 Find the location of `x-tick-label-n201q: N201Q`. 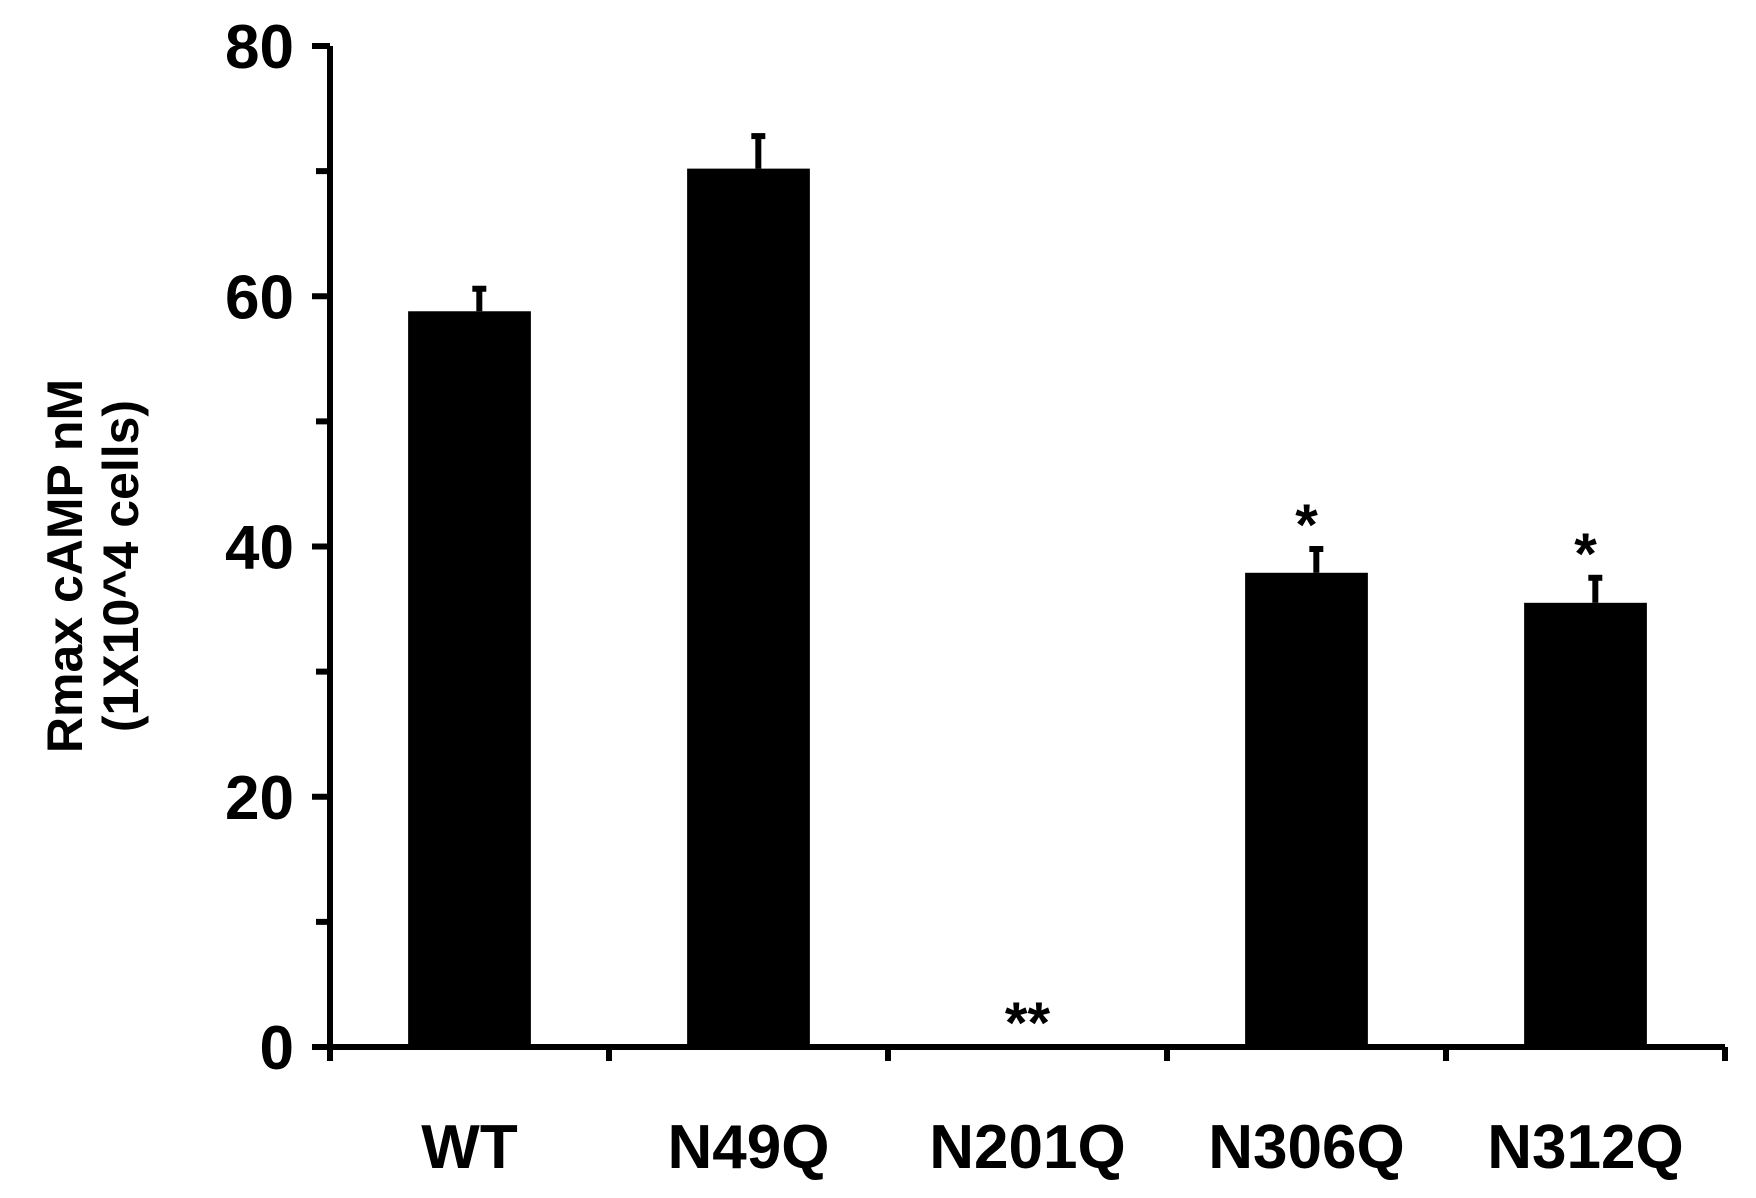

x-tick-label-n201q: N201Q is located at coordinates (1027, 1147).